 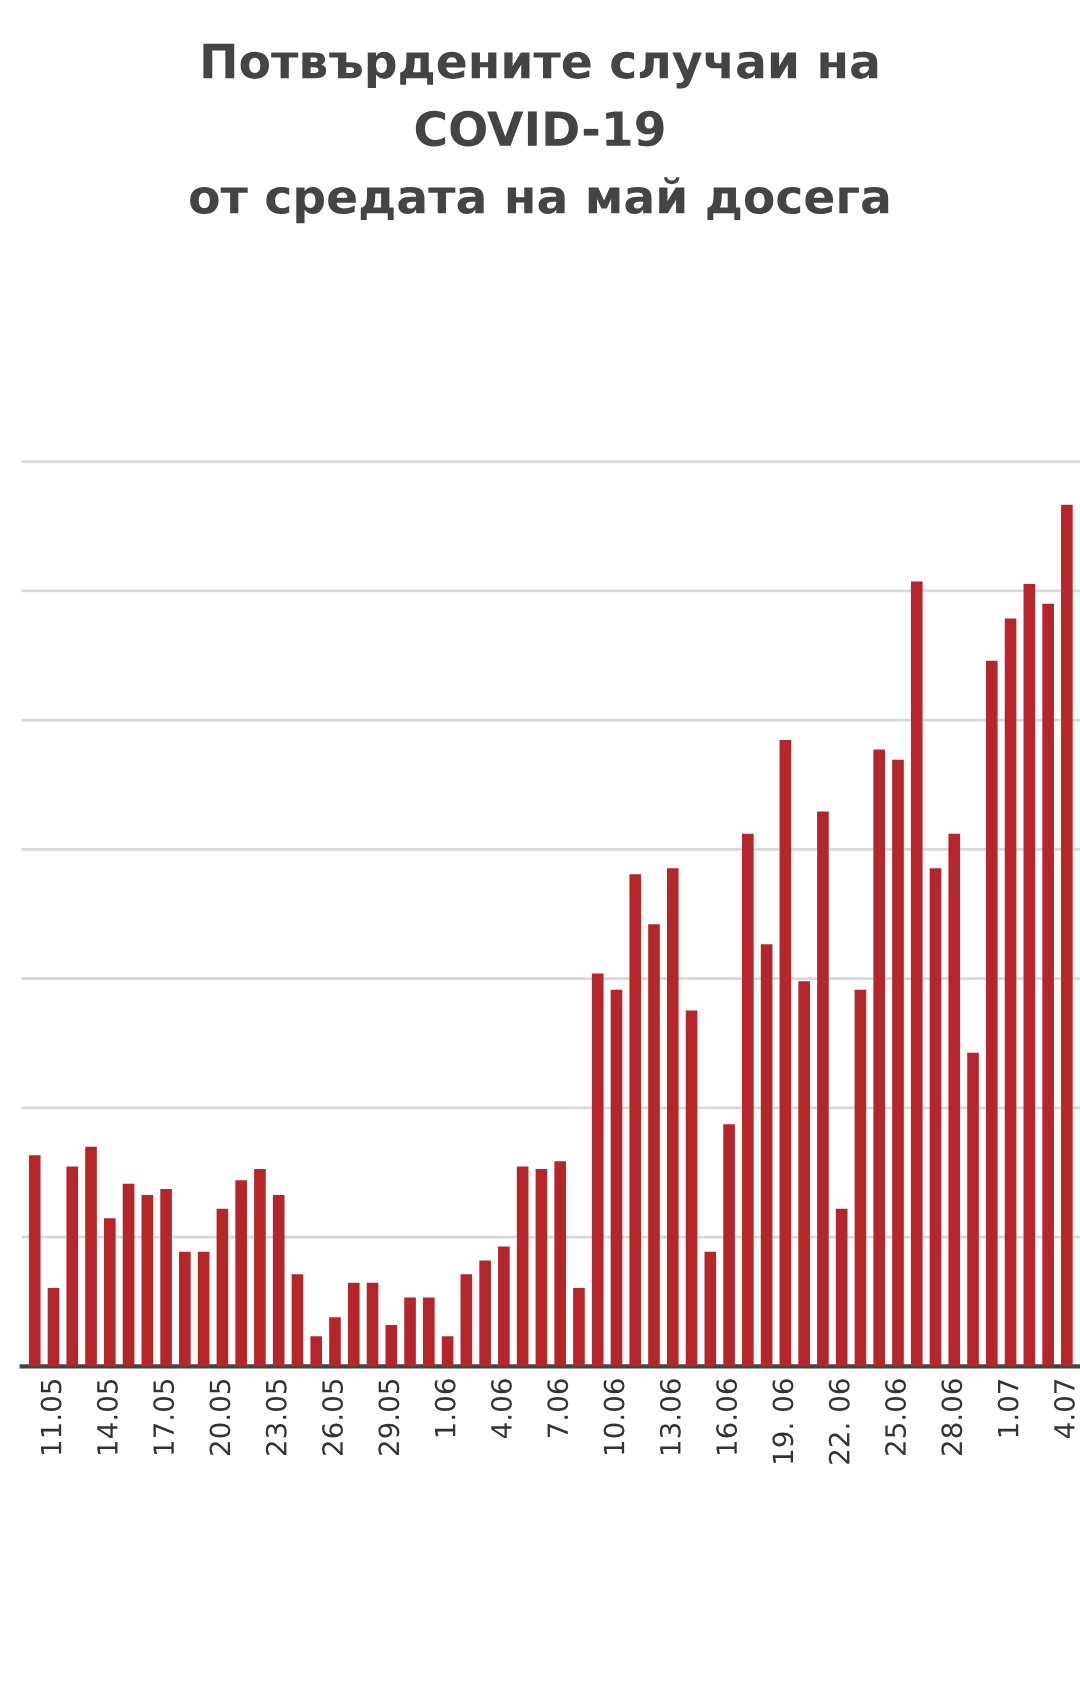 I want to click on x-tick-label: 23.05, so click(x=276, y=1417).